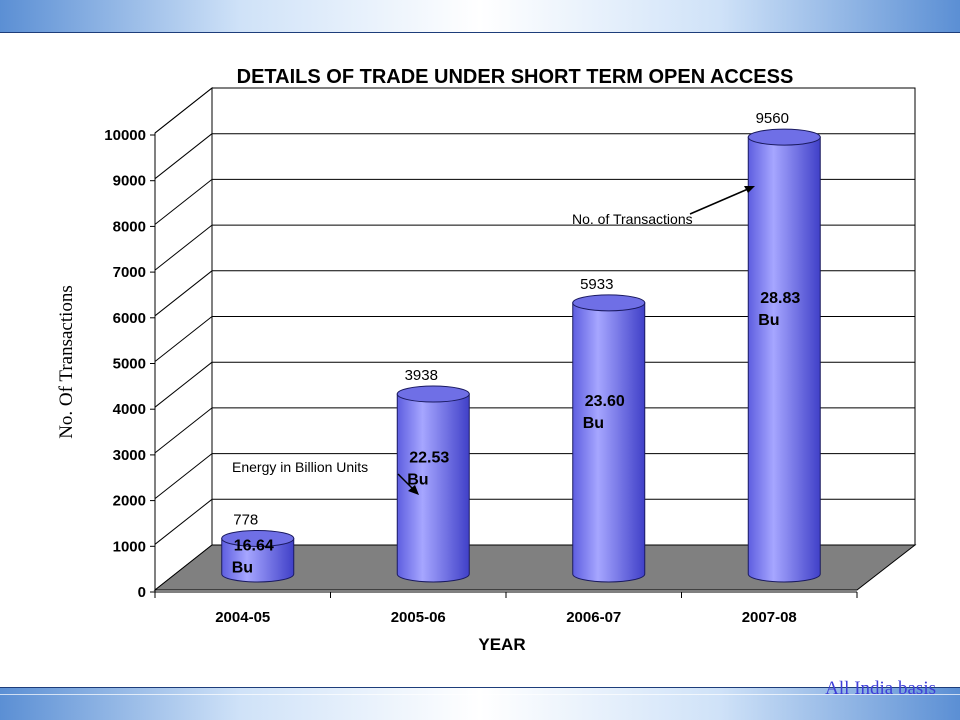  I want to click on y-tick-label: 10000, so click(125, 135).